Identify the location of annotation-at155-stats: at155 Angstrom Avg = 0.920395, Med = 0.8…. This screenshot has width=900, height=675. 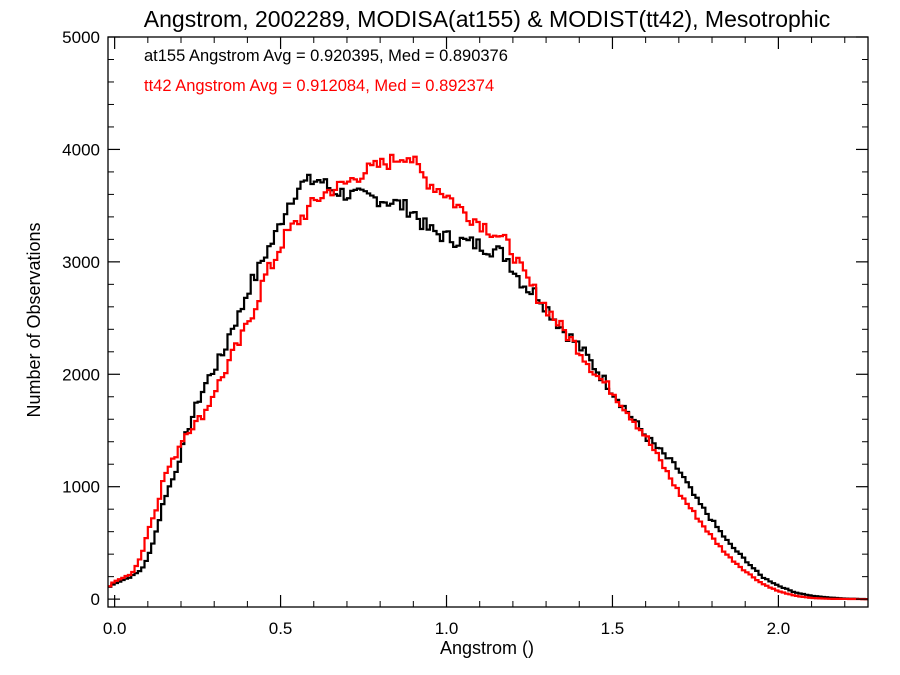
(326, 56).